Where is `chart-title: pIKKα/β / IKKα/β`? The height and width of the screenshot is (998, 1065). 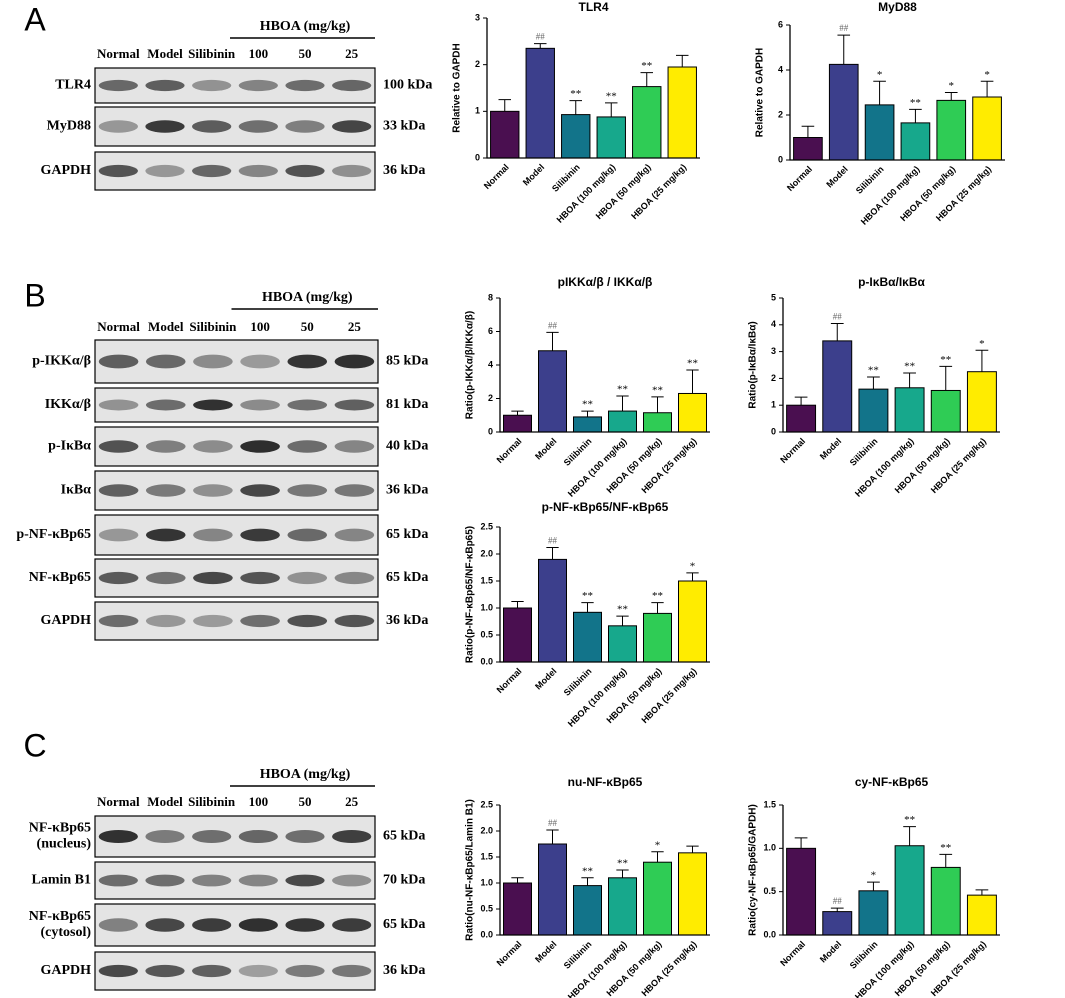 chart-title: pIKKα/β / IKKα/β is located at coordinates (605, 282).